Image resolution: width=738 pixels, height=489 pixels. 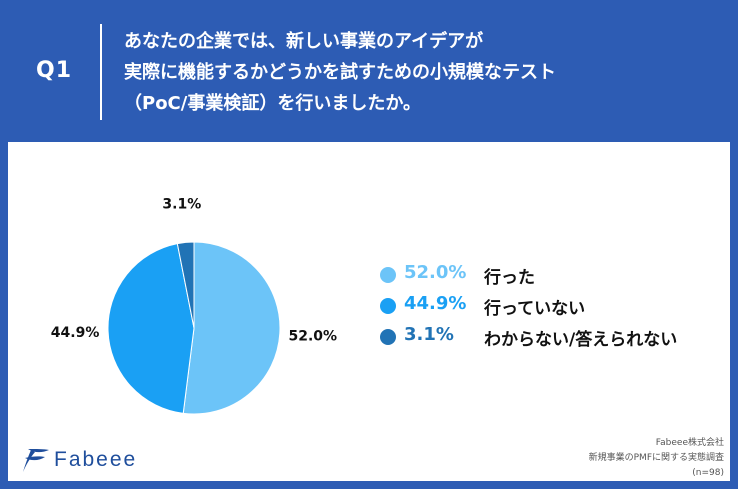 I want to click on source-survey: 新規事業のPMFに関する実態調査, so click(x=656, y=458).